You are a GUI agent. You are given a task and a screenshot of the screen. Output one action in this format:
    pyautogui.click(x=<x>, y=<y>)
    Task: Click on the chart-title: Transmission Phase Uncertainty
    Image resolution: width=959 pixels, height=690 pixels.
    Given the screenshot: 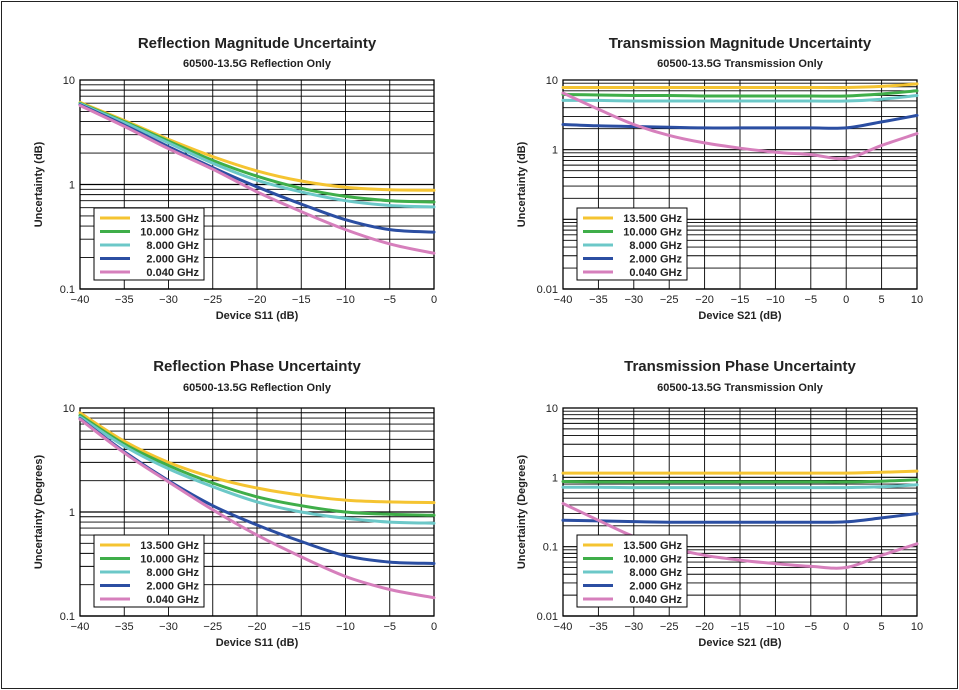 What is the action you would take?
    pyautogui.click(x=740, y=366)
    